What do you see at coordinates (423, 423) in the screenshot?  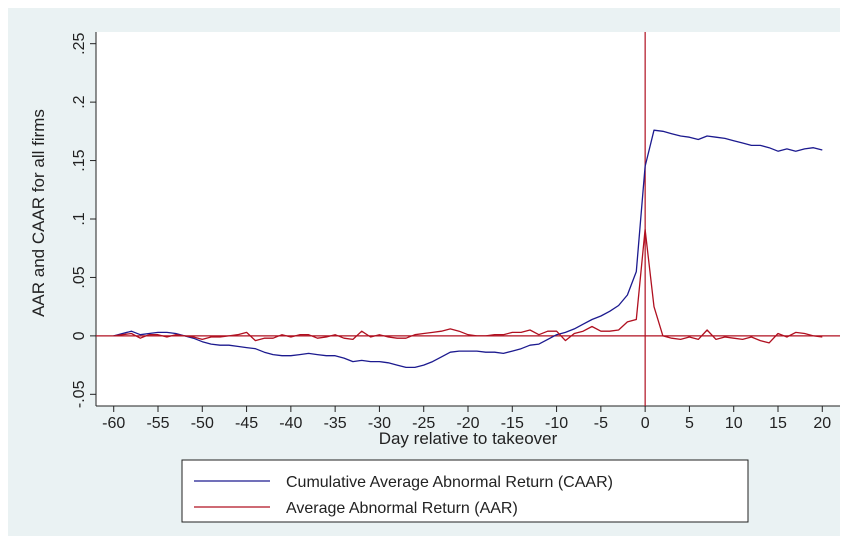 I see `x-tick-label: -25` at bounding box center [423, 423].